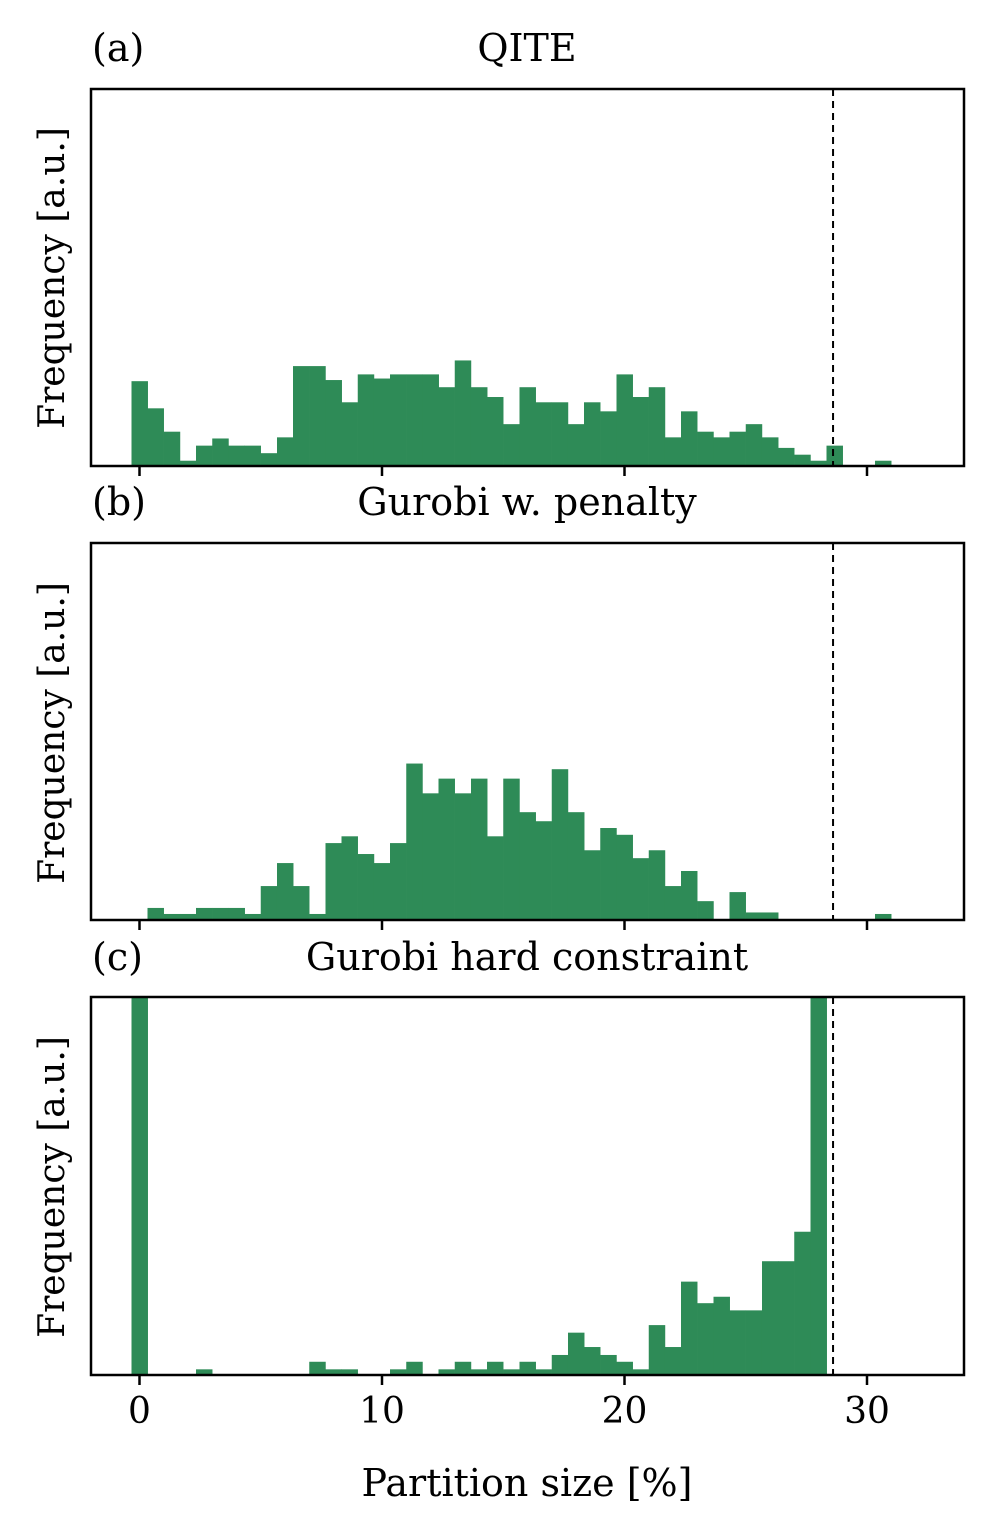 The image size is (996, 1538). Describe the element at coordinates (867, 1411) in the screenshot. I see `x-tick-label: 30` at that location.